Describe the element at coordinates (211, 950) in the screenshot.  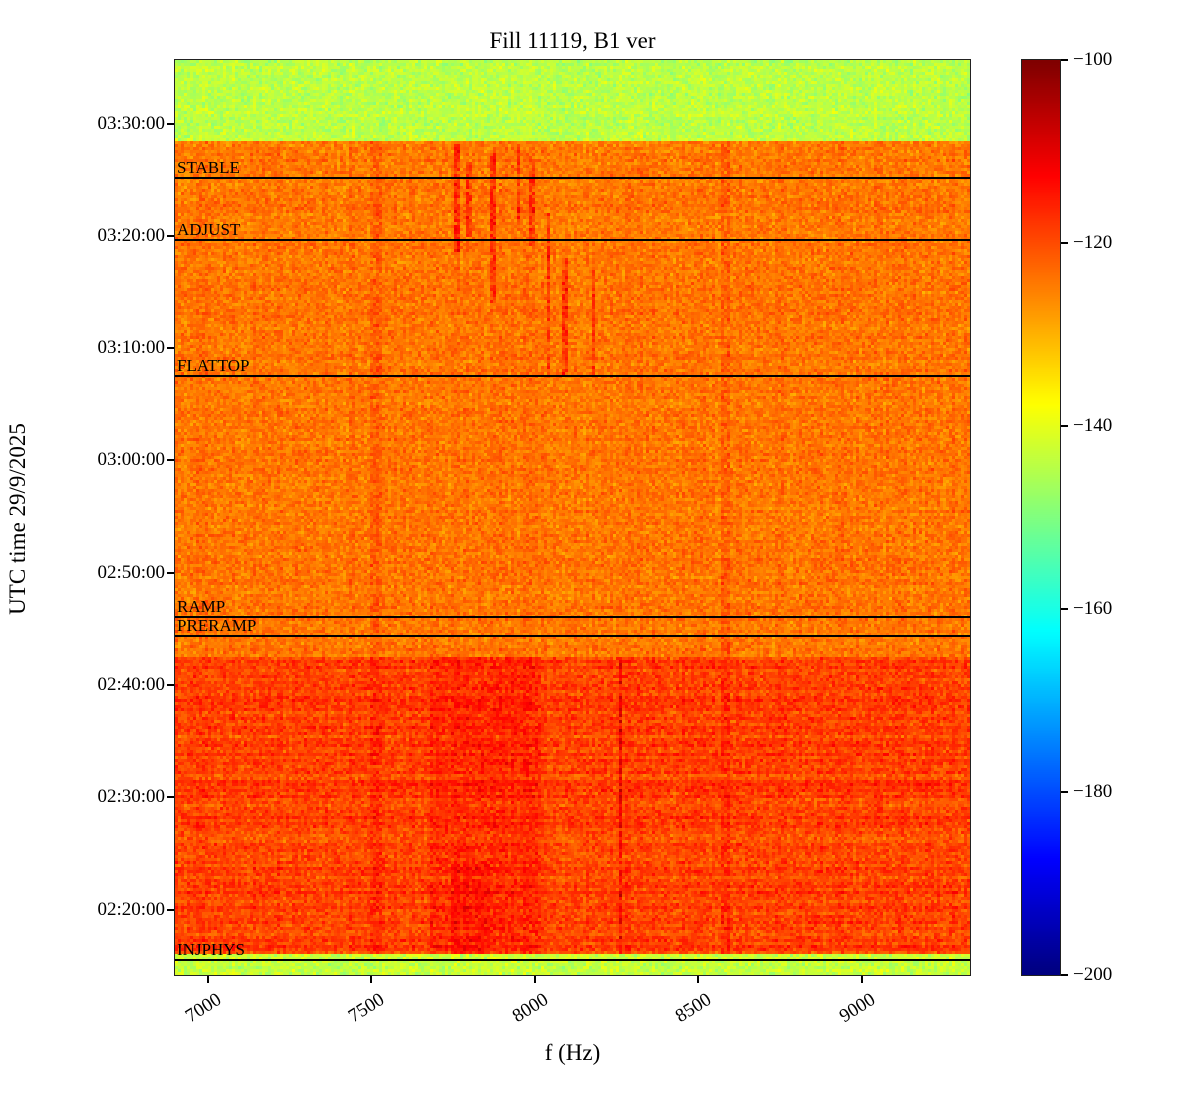
I see `beam-mode-label-injphys: INJPHYS` at that location.